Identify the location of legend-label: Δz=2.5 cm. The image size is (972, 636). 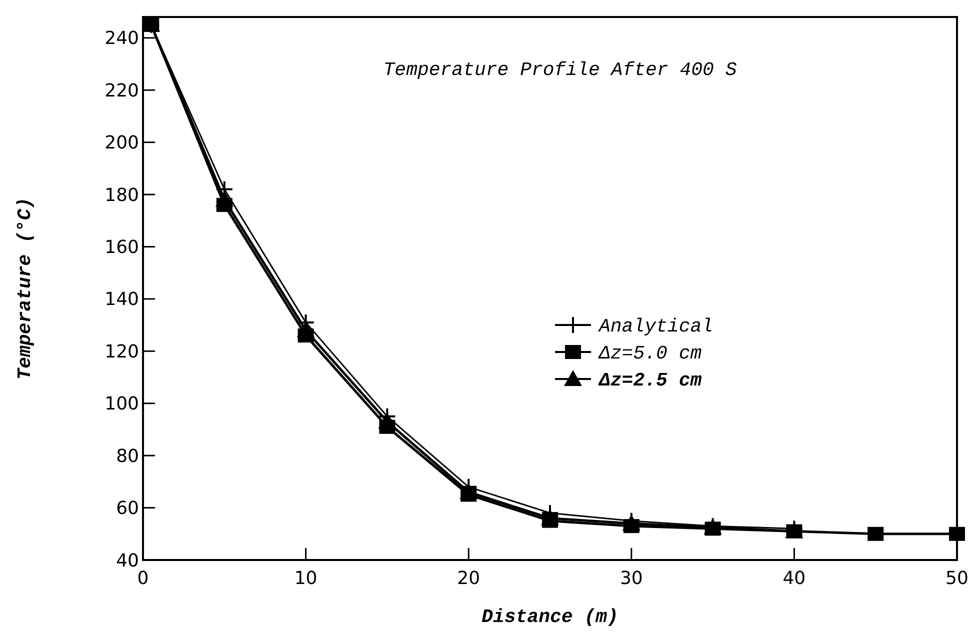
(650, 381).